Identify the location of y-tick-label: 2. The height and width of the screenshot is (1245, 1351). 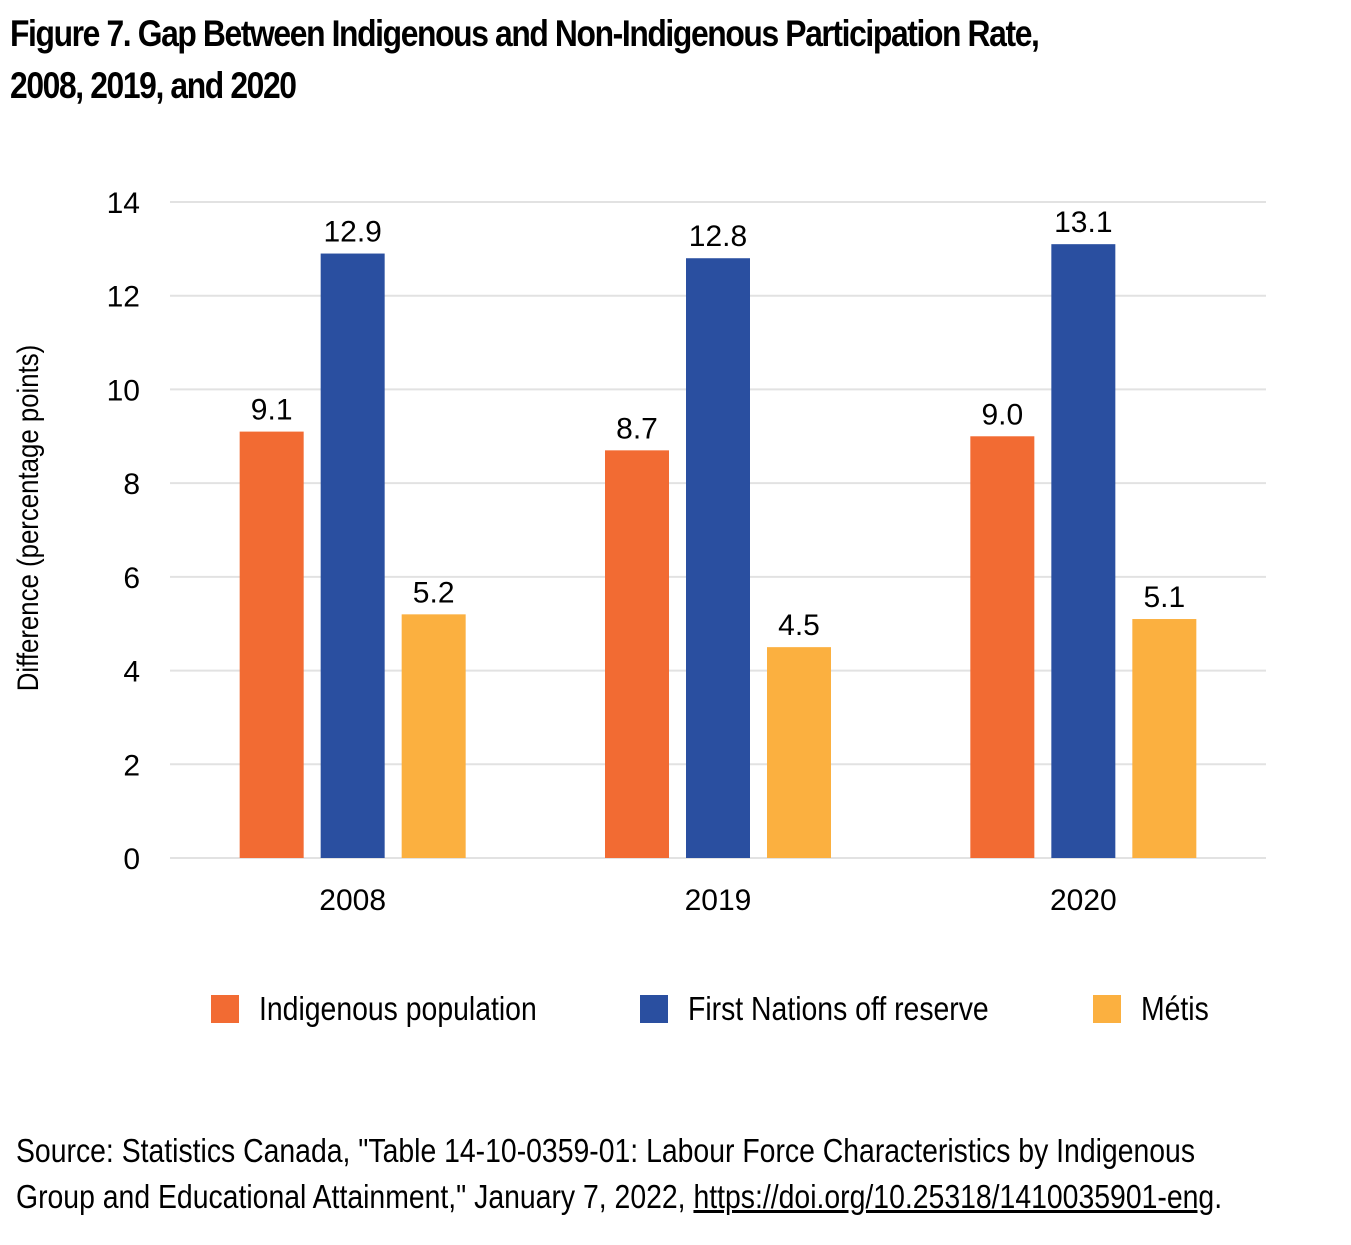
(131, 765).